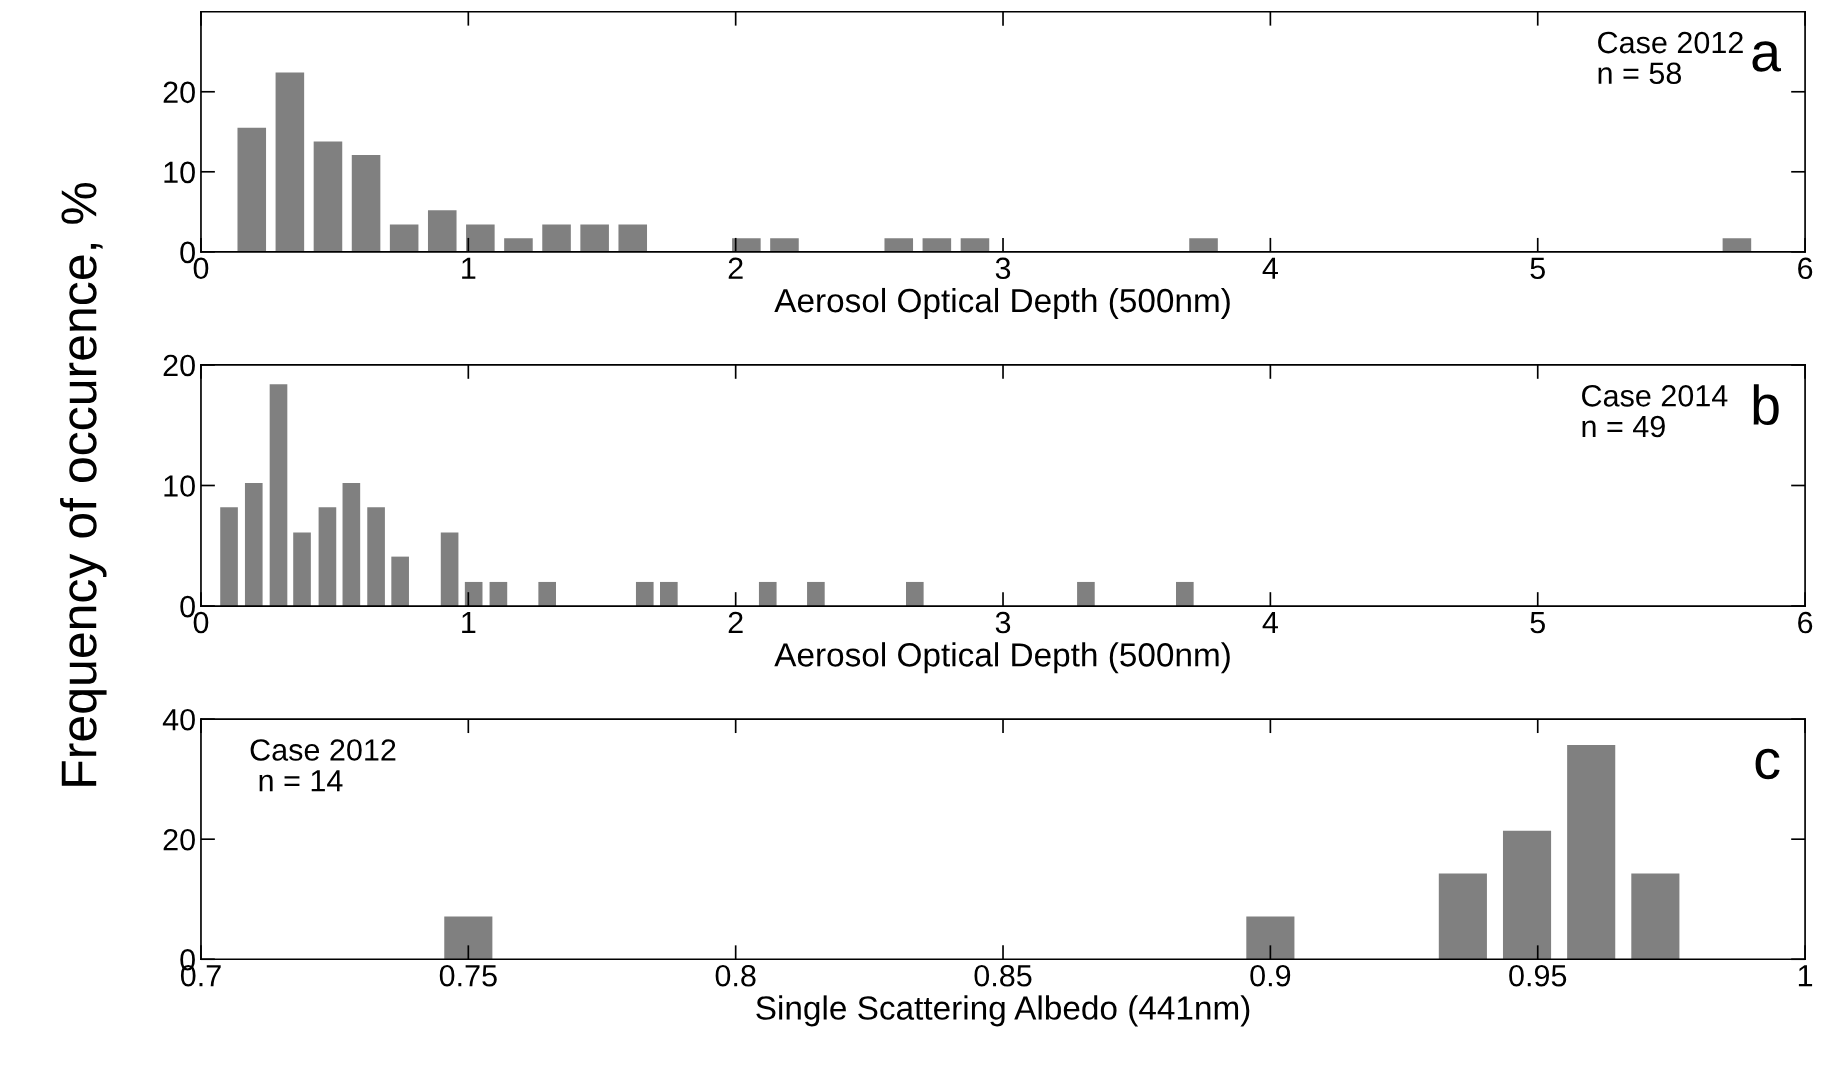 The width and height of the screenshot is (1827, 1067). I want to click on annotation: Case 2012 n = 14, so click(323, 765).